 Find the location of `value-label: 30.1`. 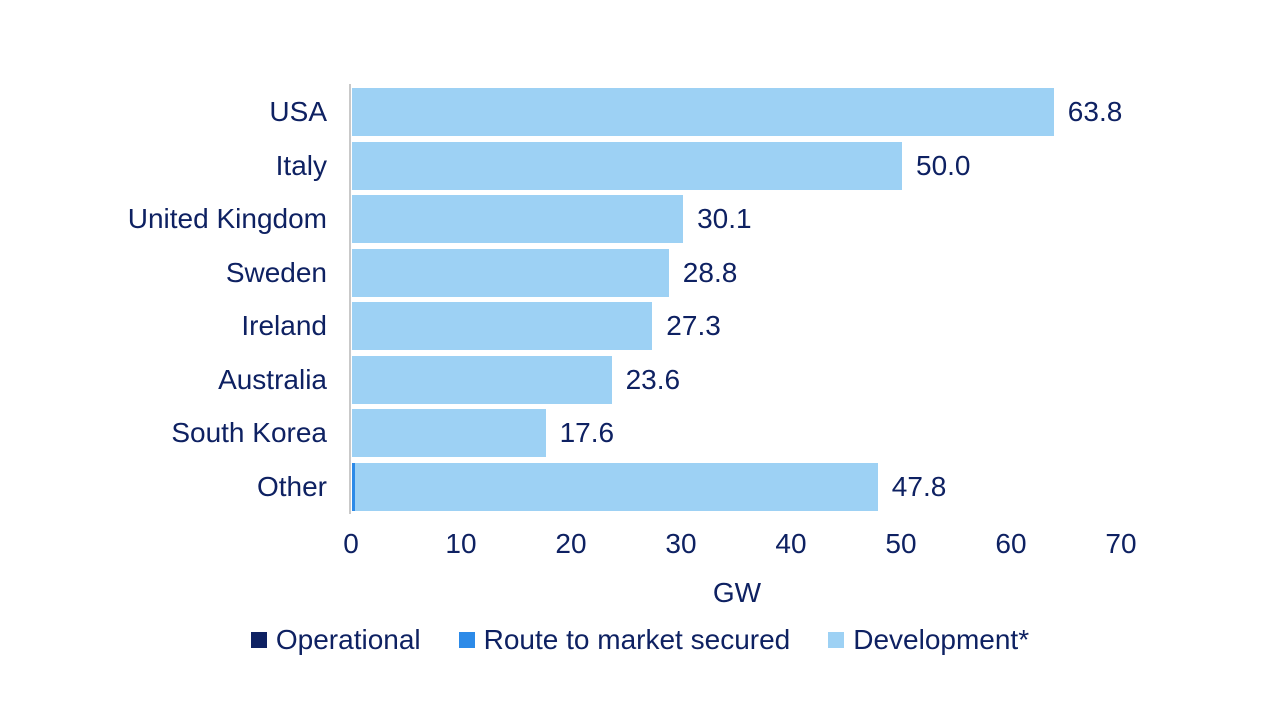

value-label: 30.1 is located at coordinates (724, 218).